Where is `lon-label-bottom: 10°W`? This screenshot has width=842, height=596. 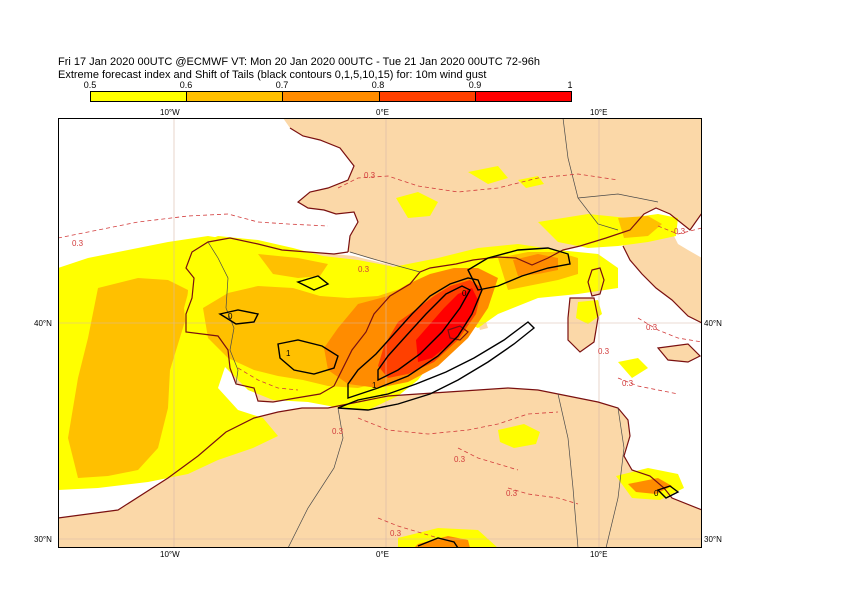
lon-label-bottom: 10°W is located at coordinates (170, 554).